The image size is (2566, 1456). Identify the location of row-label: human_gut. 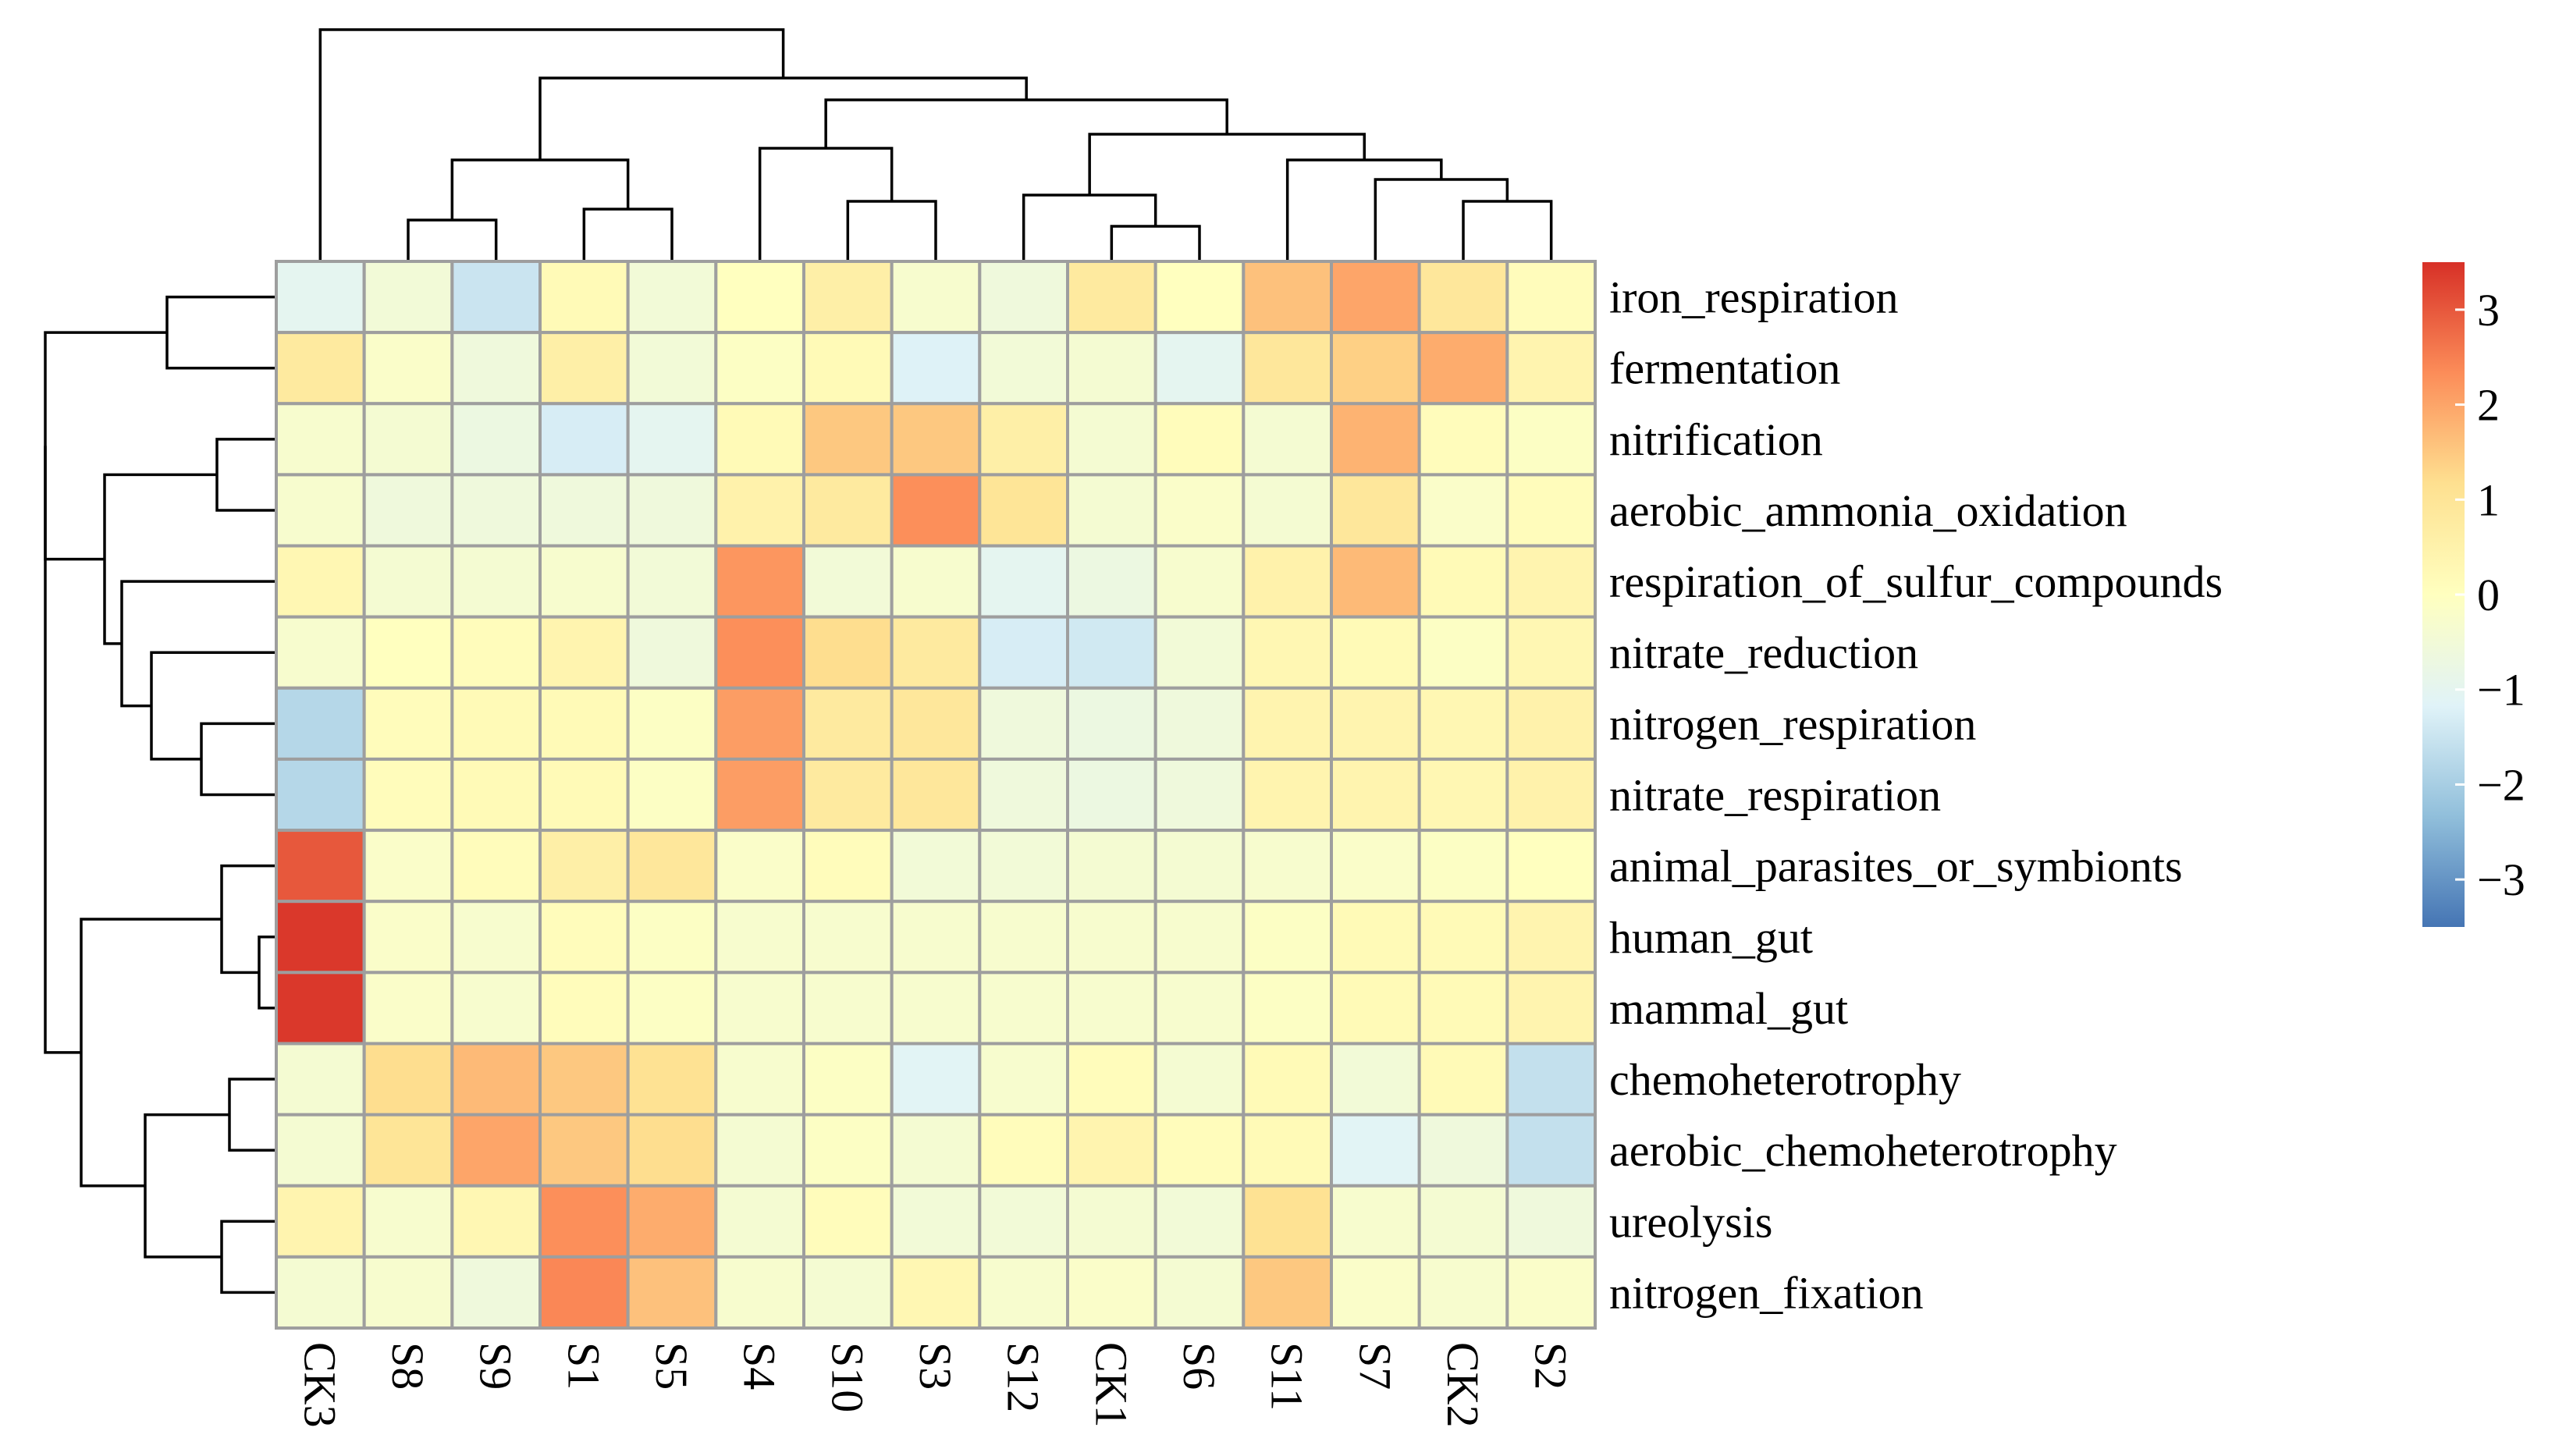
(1711, 938).